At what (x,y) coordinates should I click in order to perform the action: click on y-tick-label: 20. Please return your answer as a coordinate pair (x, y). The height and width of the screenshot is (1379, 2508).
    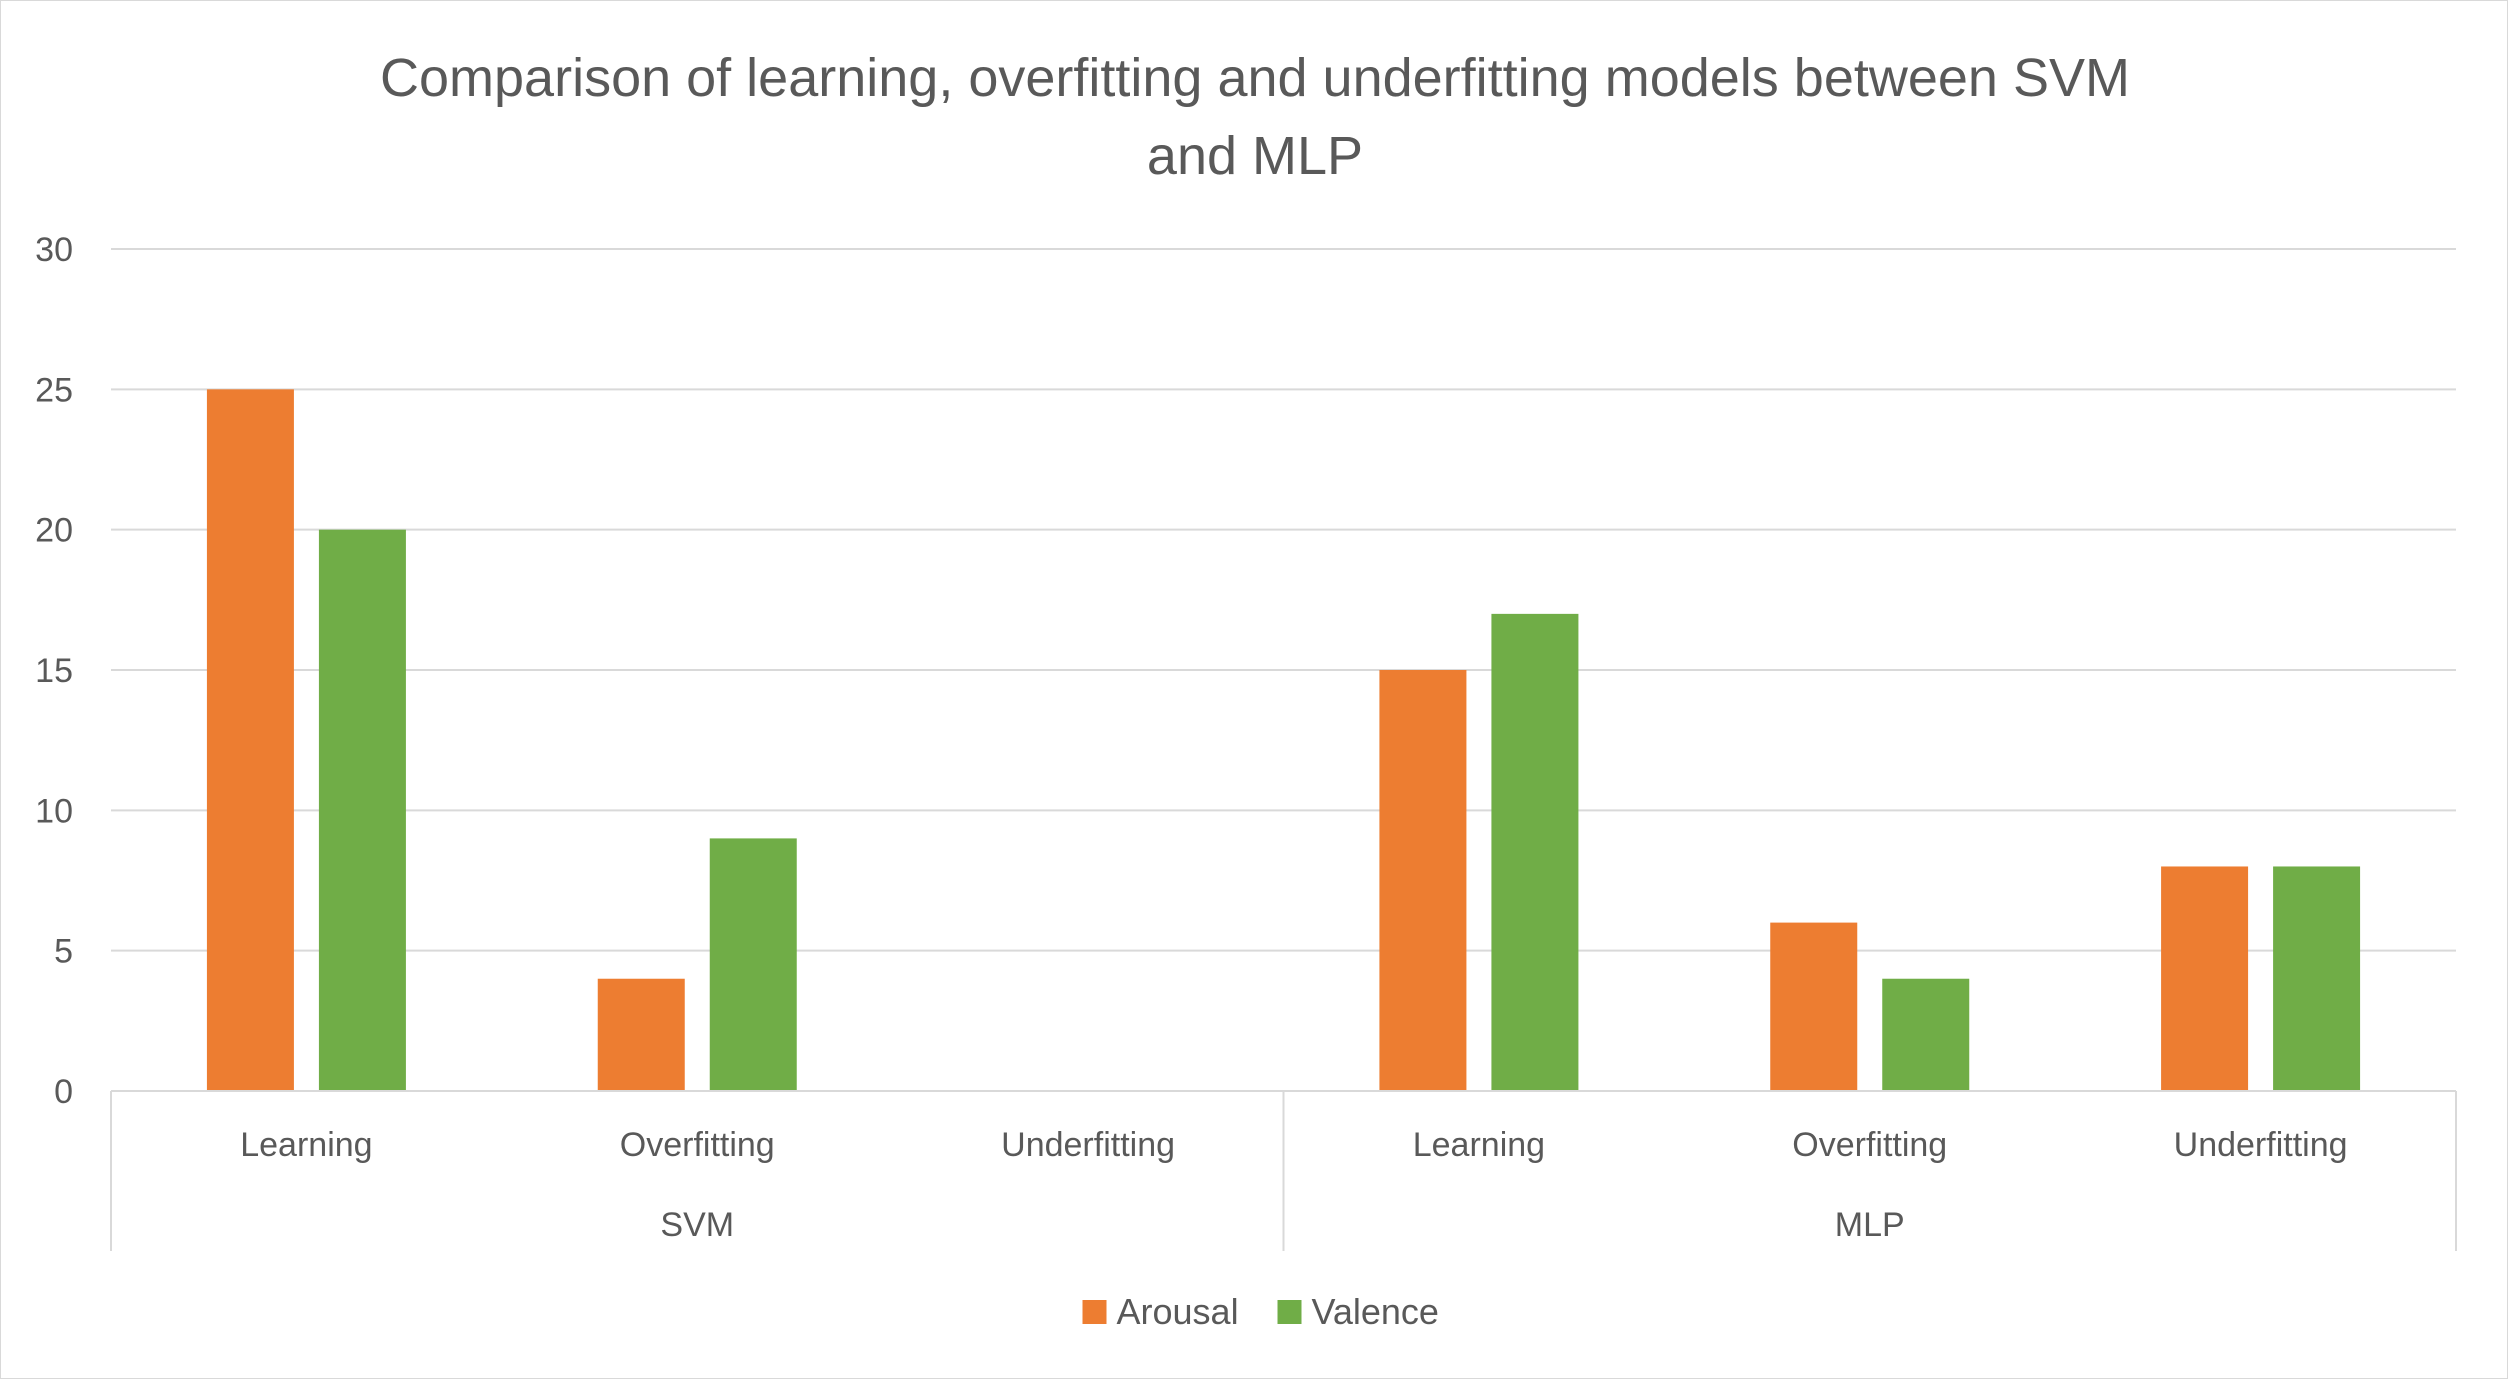
    Looking at the image, I should click on (54, 531).